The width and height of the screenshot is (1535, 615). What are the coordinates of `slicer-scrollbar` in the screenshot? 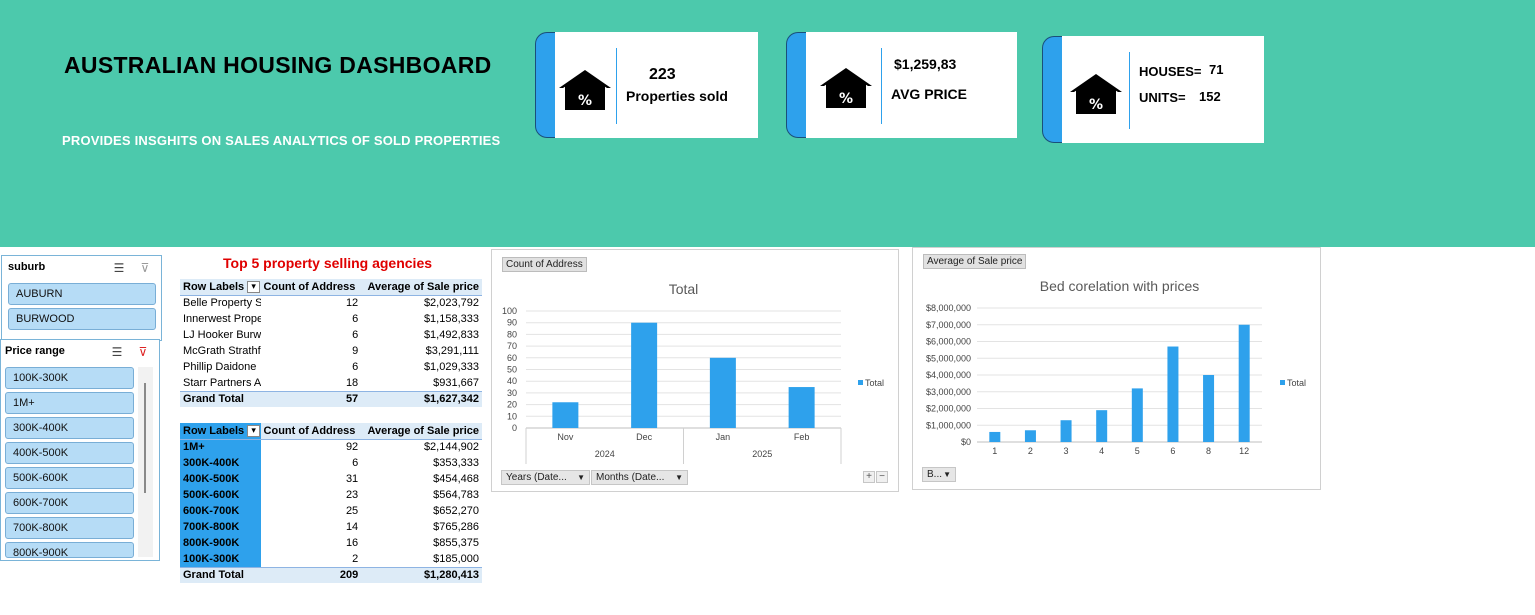 It's located at (145, 462).